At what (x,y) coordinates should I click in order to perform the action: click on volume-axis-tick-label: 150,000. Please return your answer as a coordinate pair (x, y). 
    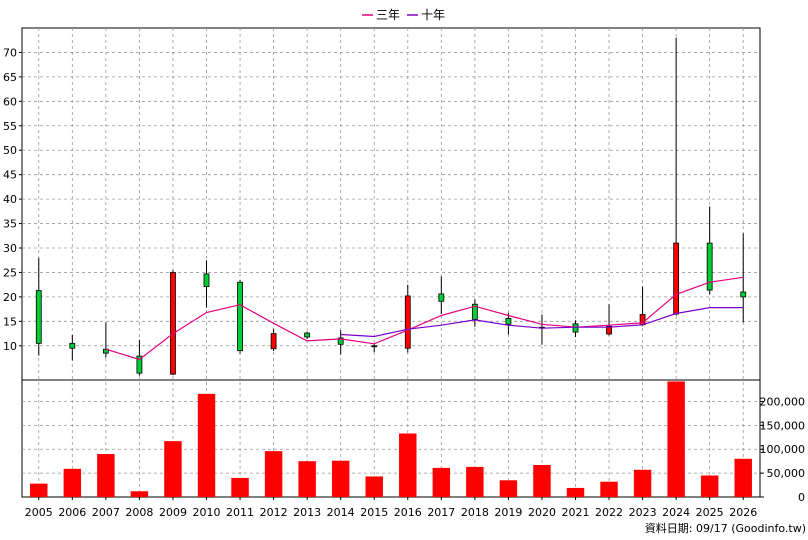
    Looking at the image, I should click on (783, 425).